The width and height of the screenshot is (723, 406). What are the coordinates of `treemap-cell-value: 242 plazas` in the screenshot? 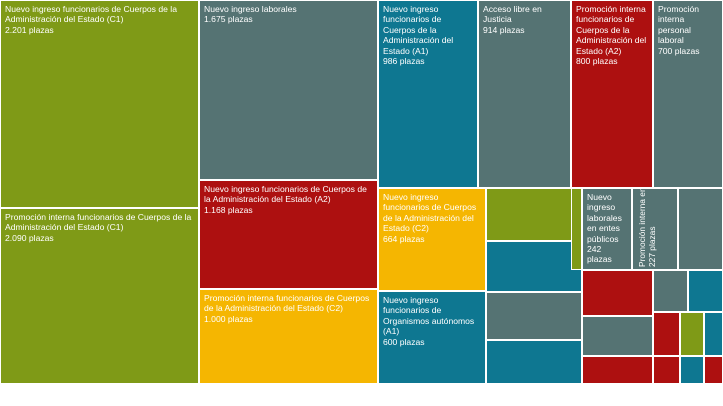 It's located at (599, 254).